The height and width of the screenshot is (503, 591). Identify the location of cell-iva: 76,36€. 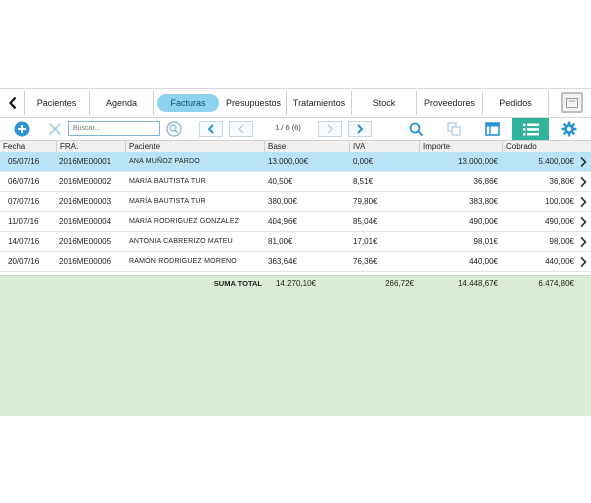
(365, 261).